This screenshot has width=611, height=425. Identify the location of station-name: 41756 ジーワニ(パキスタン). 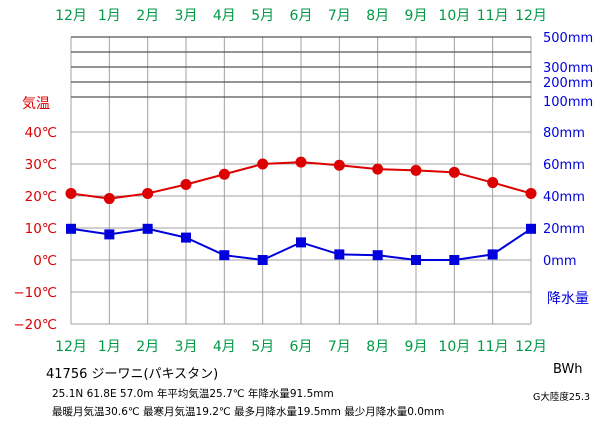
(132, 374).